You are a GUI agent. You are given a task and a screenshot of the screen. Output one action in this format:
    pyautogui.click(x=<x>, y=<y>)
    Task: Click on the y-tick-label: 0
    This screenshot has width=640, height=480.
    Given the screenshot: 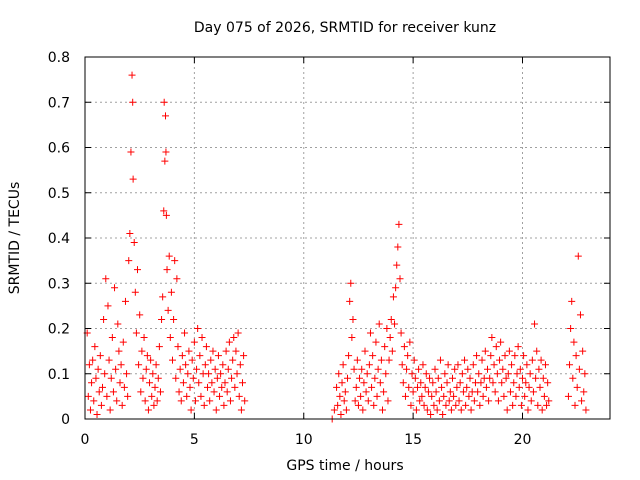 What is the action you would take?
    pyautogui.click(x=65, y=420)
    